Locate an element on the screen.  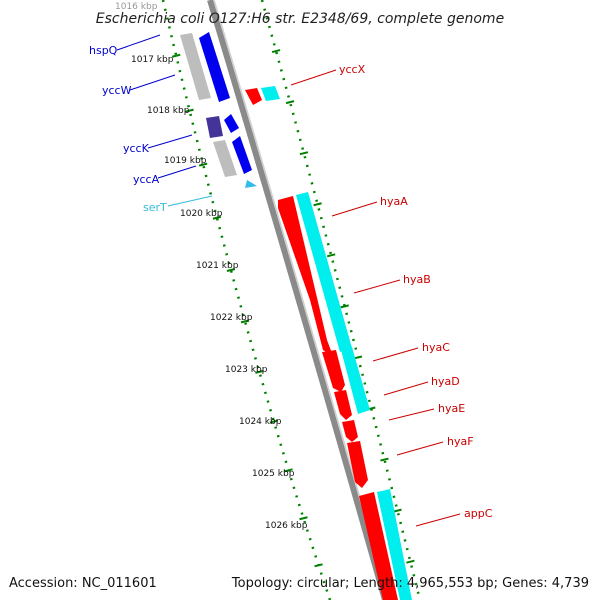
kbp-label: 1016 kbp is located at coordinates (136, 7).